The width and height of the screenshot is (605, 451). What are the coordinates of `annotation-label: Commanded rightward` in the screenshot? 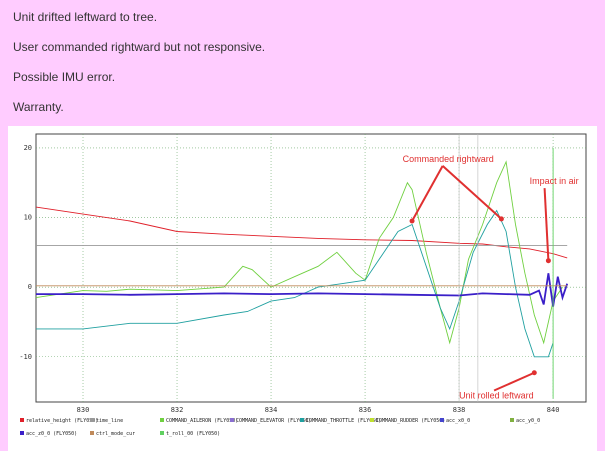 It's located at (448, 159).